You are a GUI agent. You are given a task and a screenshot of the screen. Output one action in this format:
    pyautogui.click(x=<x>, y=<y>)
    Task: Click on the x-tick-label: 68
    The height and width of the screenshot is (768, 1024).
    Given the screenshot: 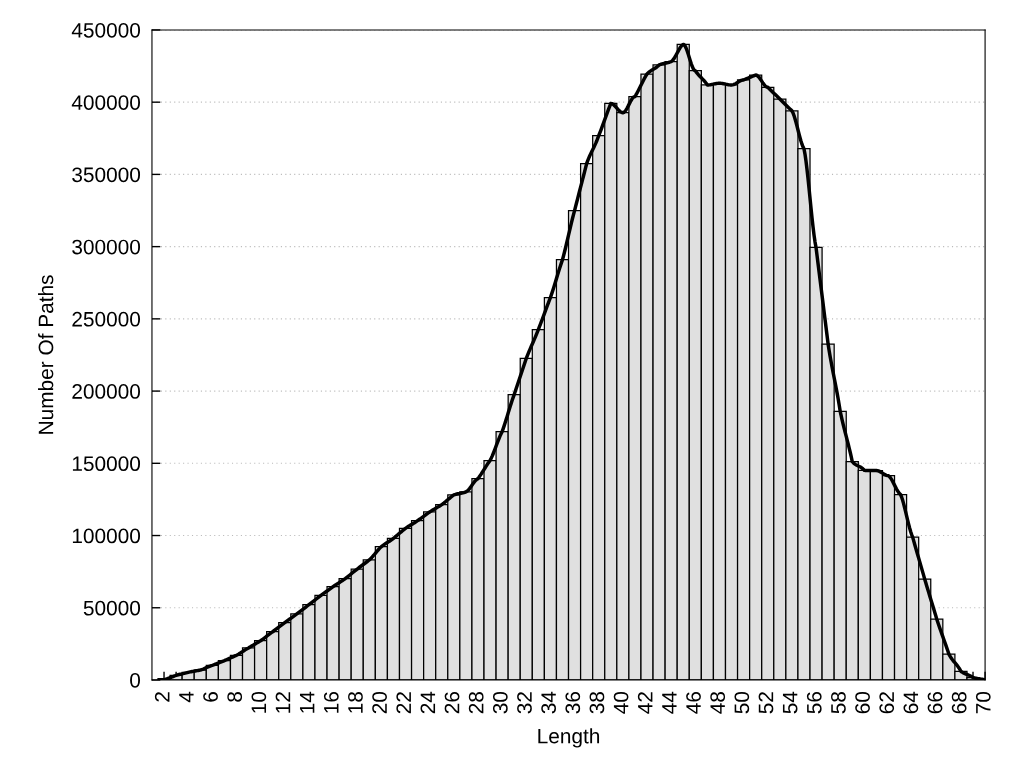 What is the action you would take?
    pyautogui.click(x=959, y=703)
    